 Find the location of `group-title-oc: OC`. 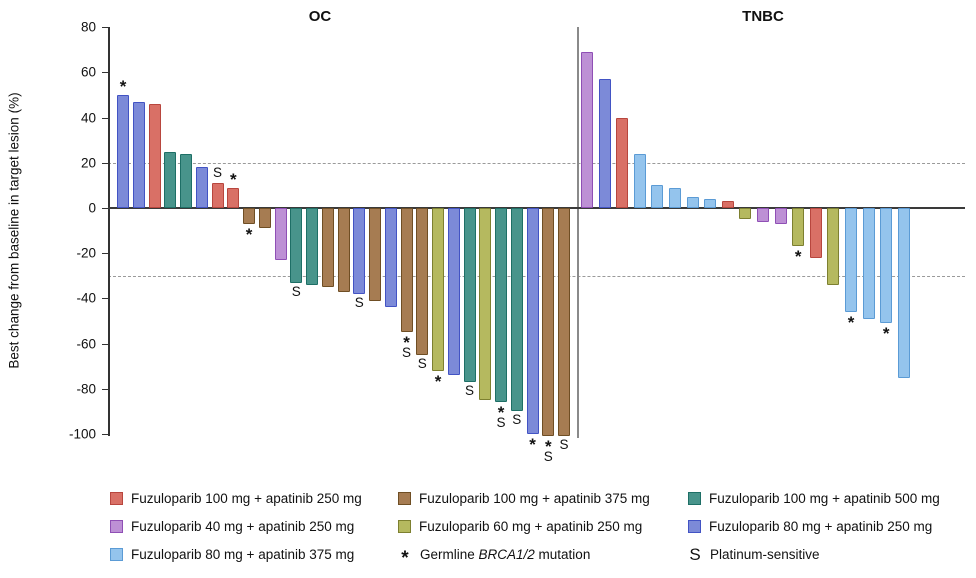

group-title-oc: OC is located at coordinates (320, 16).